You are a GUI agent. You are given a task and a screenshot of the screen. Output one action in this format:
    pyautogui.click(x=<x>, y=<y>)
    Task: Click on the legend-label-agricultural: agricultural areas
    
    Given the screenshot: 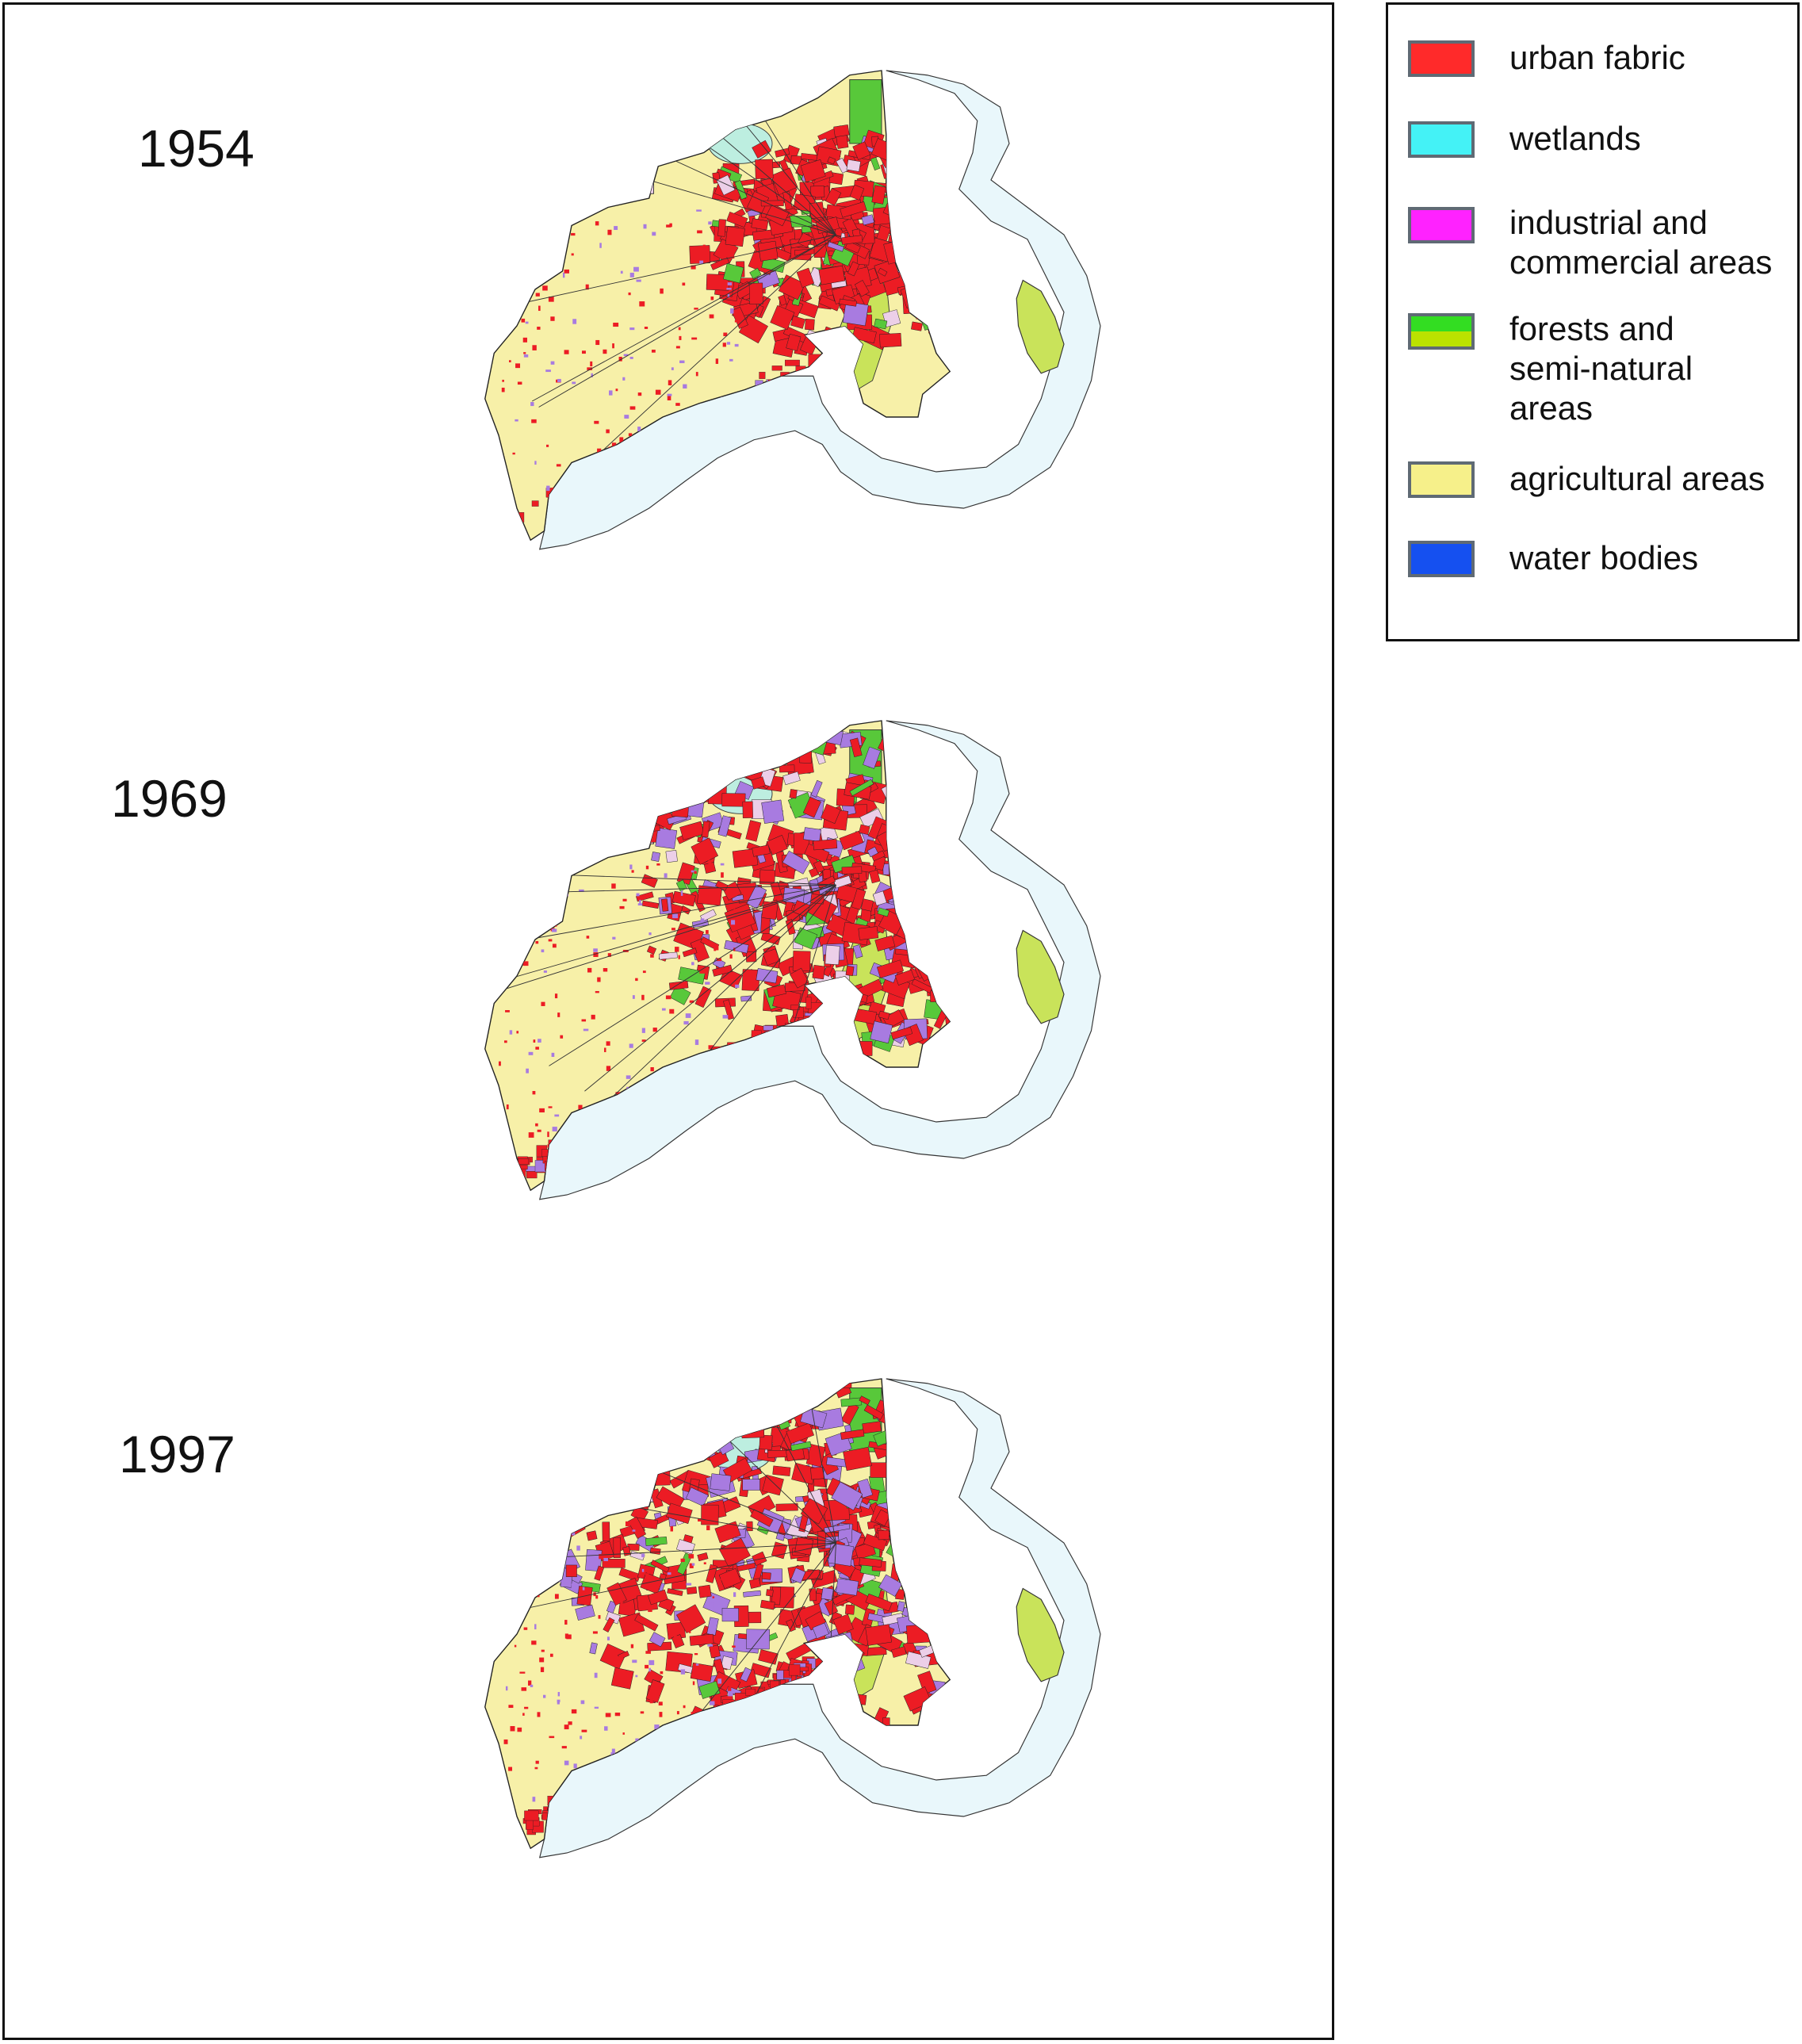 What is the action you would take?
    pyautogui.click(x=1637, y=478)
    